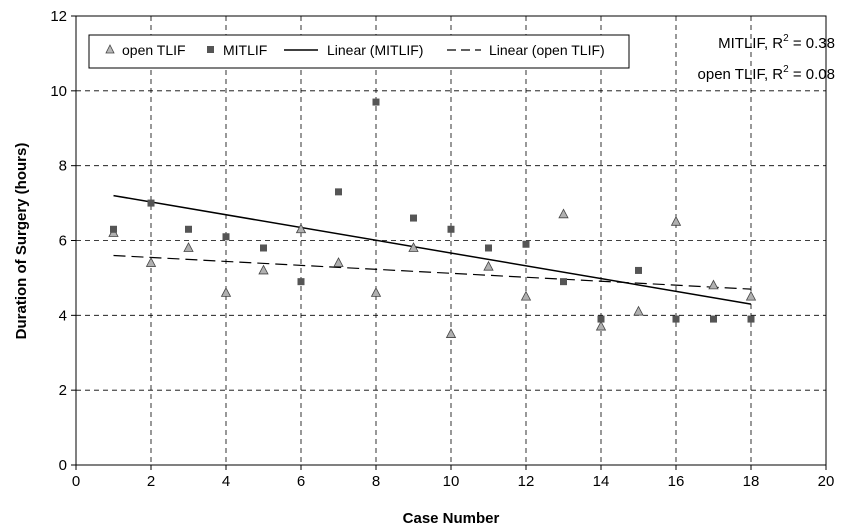  Describe the element at coordinates (376, 481) in the screenshot. I see `x-tick-label: 8` at that location.